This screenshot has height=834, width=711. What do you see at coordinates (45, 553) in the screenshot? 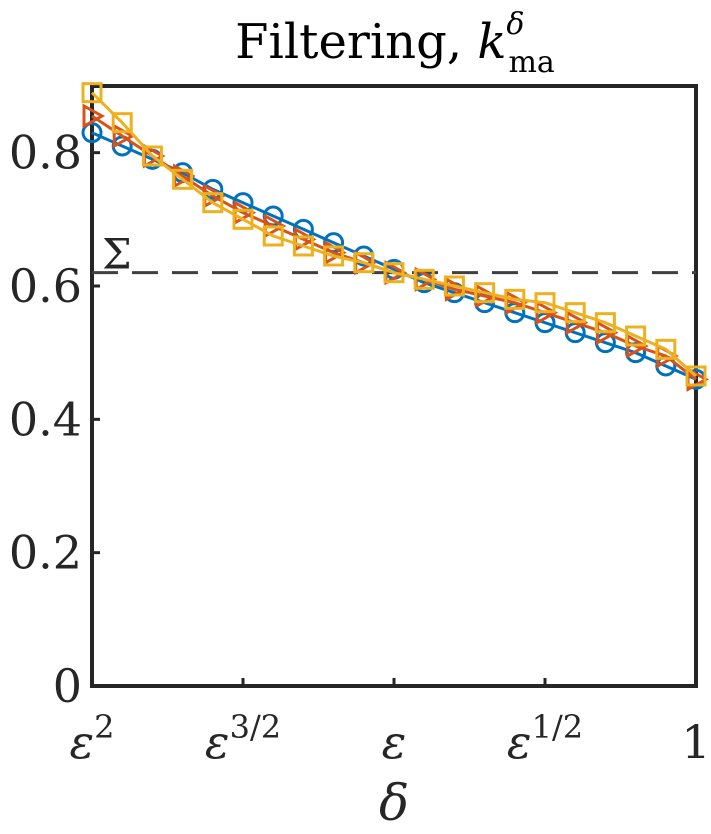
I see `y-tick-label: 0.2` at bounding box center [45, 553].